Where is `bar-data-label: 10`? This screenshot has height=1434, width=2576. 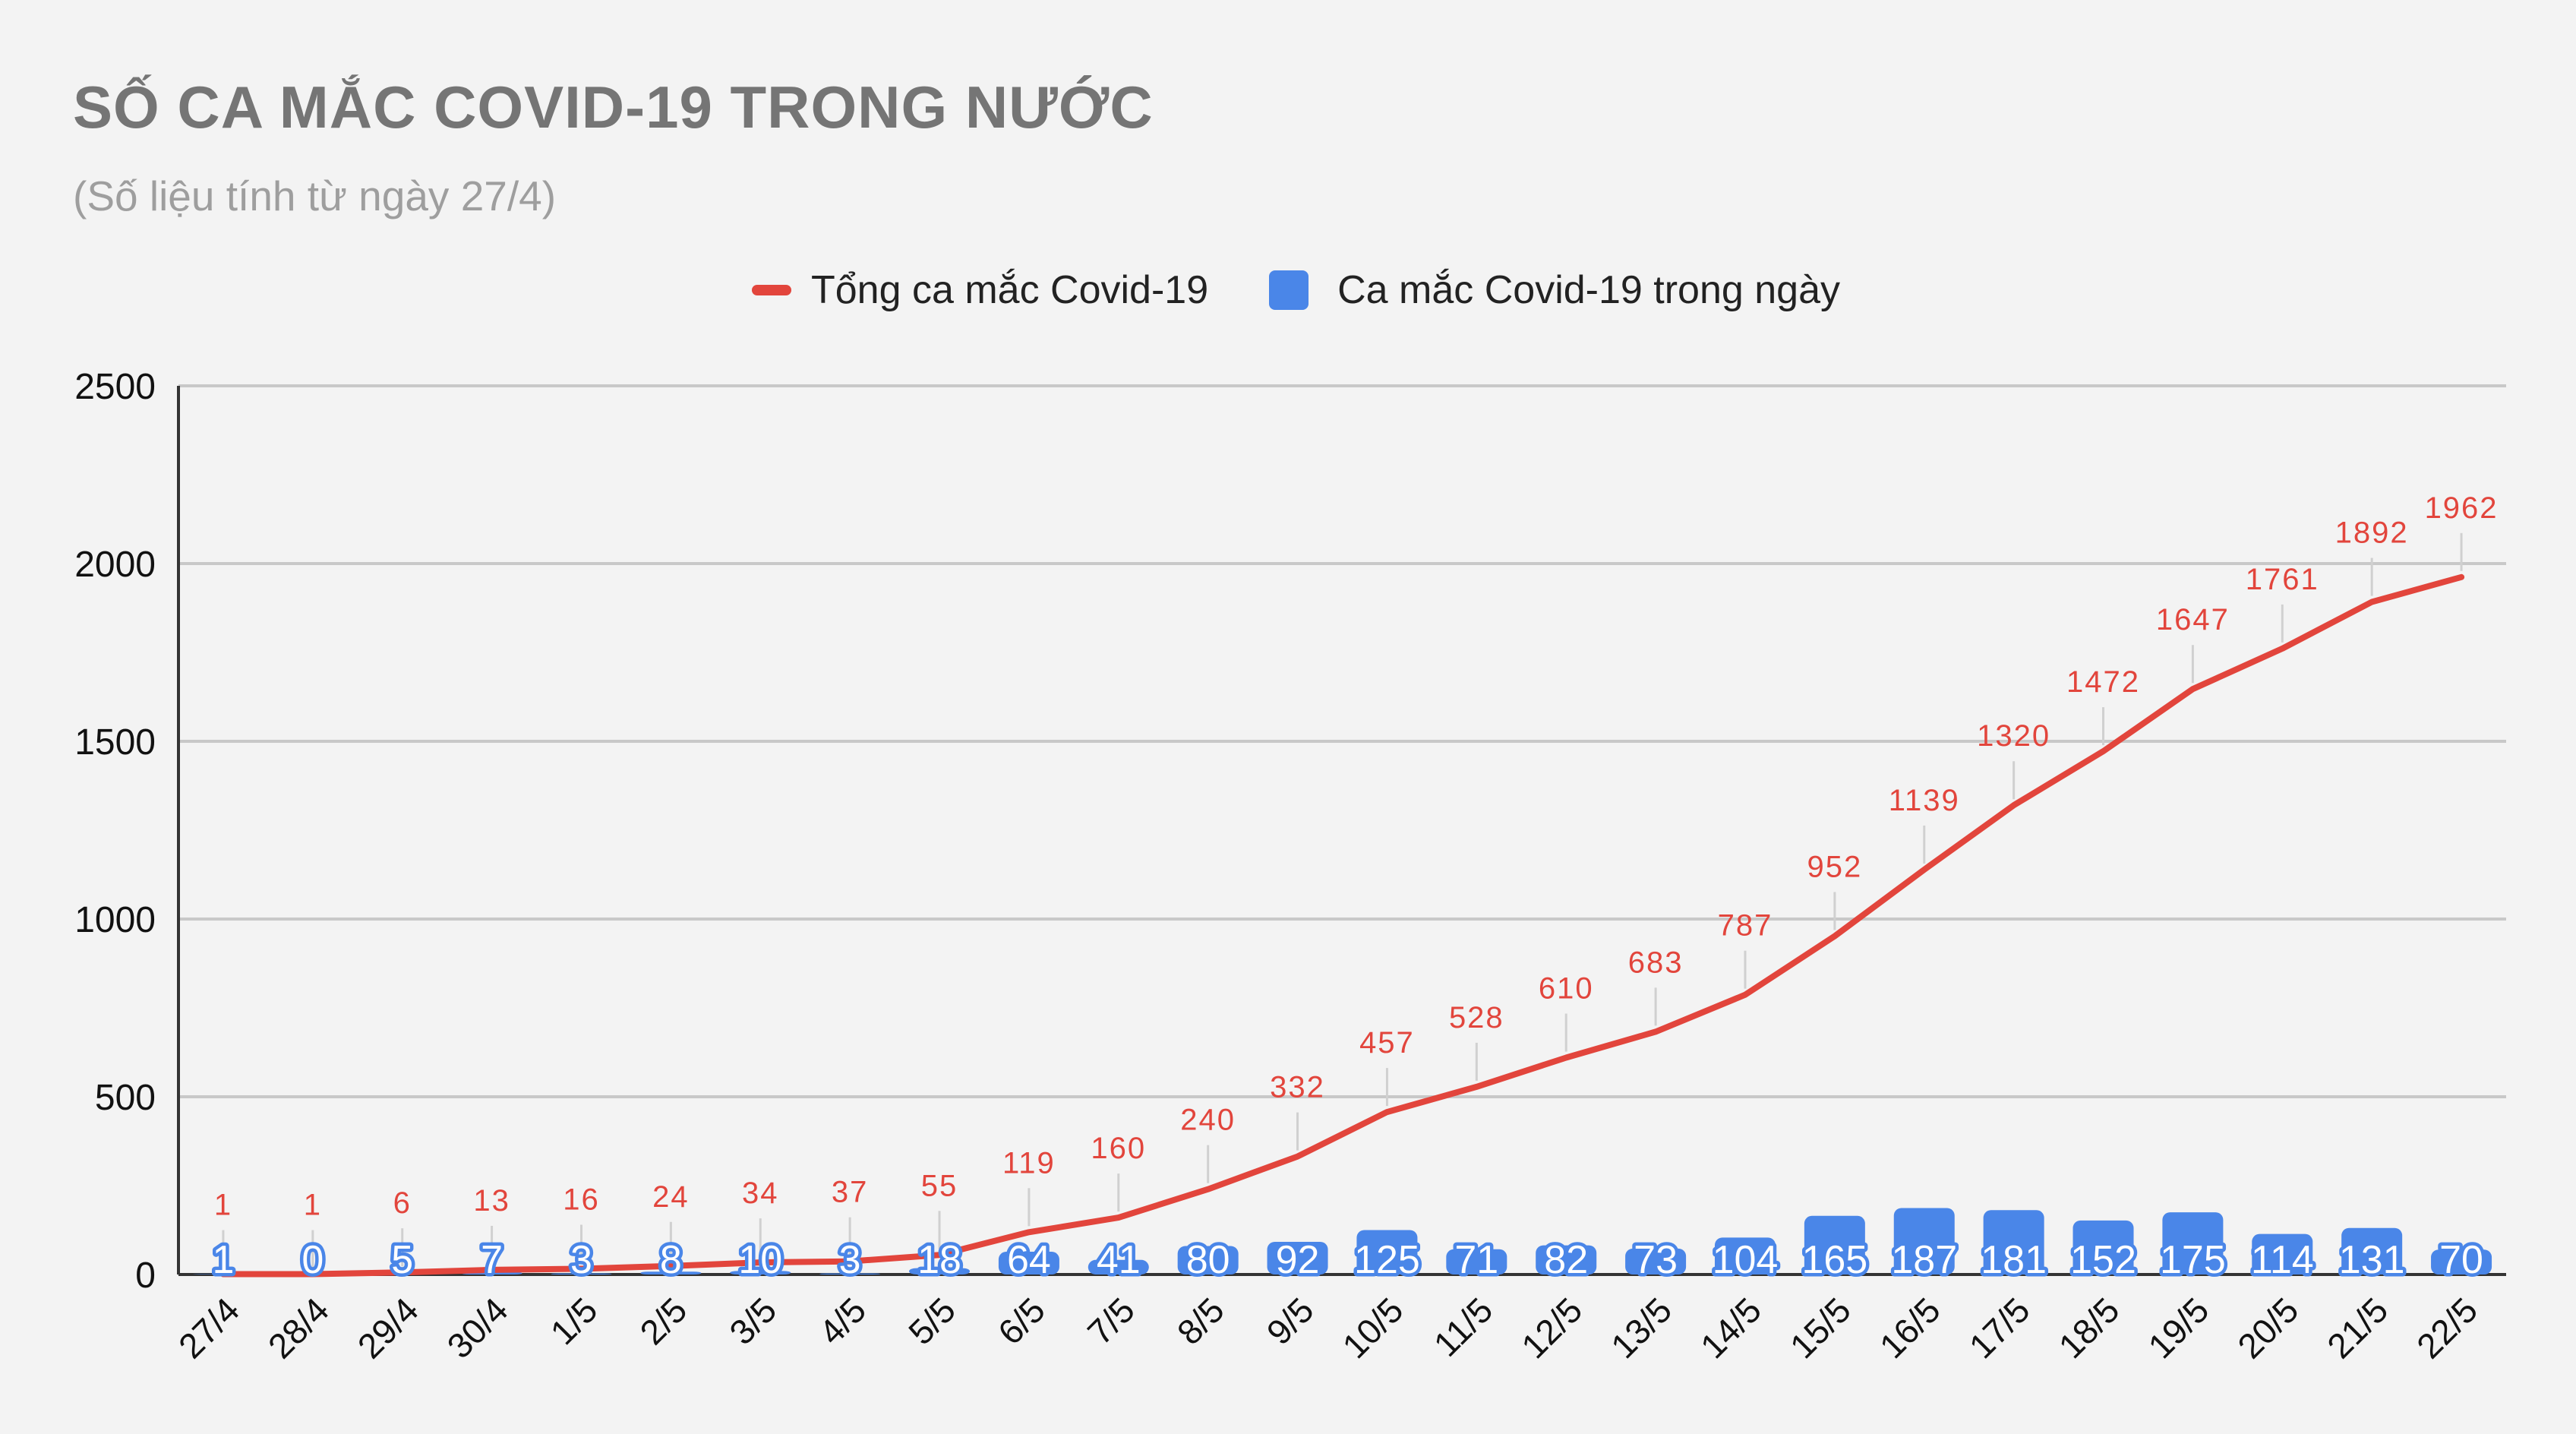
bar-data-label: 10 is located at coordinates (760, 1260).